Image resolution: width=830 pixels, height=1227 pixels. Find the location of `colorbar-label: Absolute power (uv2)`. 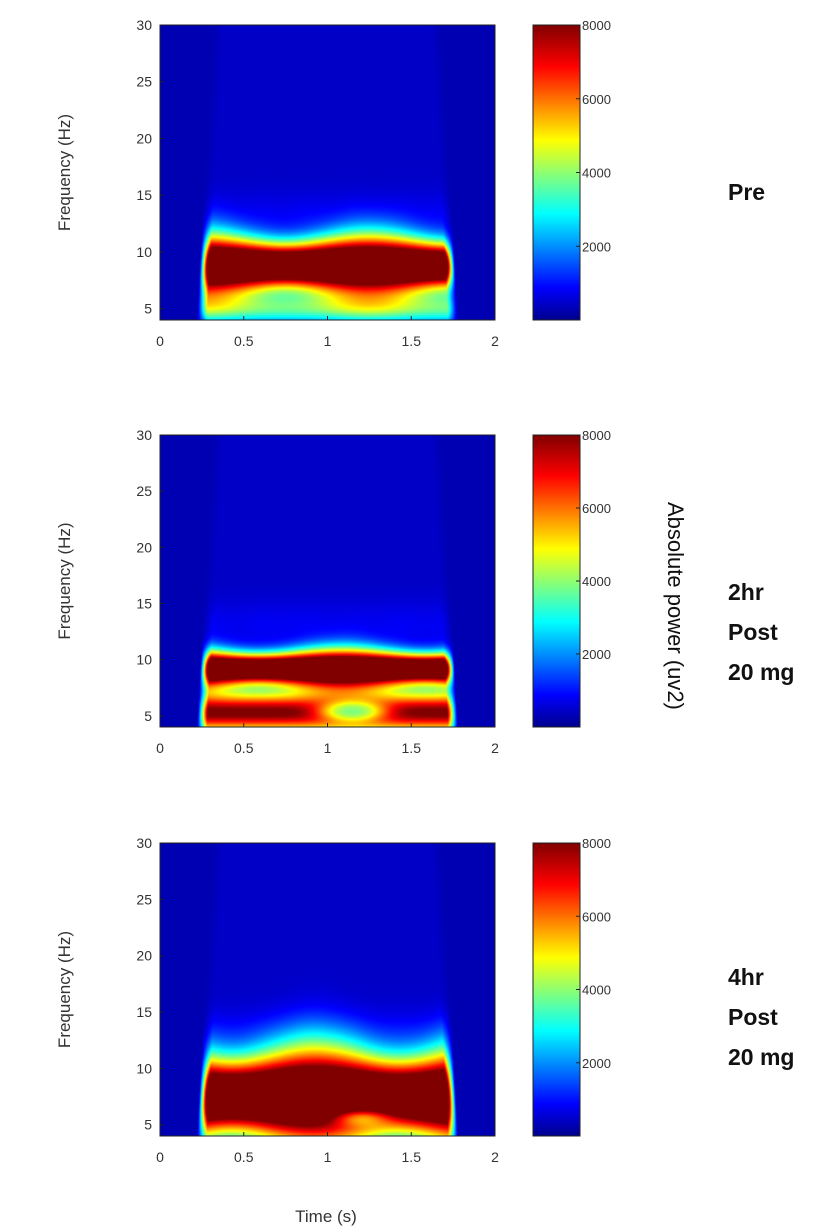

colorbar-label: Absolute power (uv2) is located at coordinates (675, 606).